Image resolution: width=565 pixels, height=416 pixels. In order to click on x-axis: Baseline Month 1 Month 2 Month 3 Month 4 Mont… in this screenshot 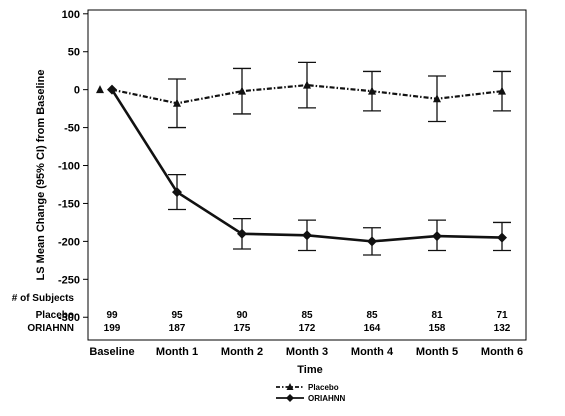, I will do `click(306, 352)`.